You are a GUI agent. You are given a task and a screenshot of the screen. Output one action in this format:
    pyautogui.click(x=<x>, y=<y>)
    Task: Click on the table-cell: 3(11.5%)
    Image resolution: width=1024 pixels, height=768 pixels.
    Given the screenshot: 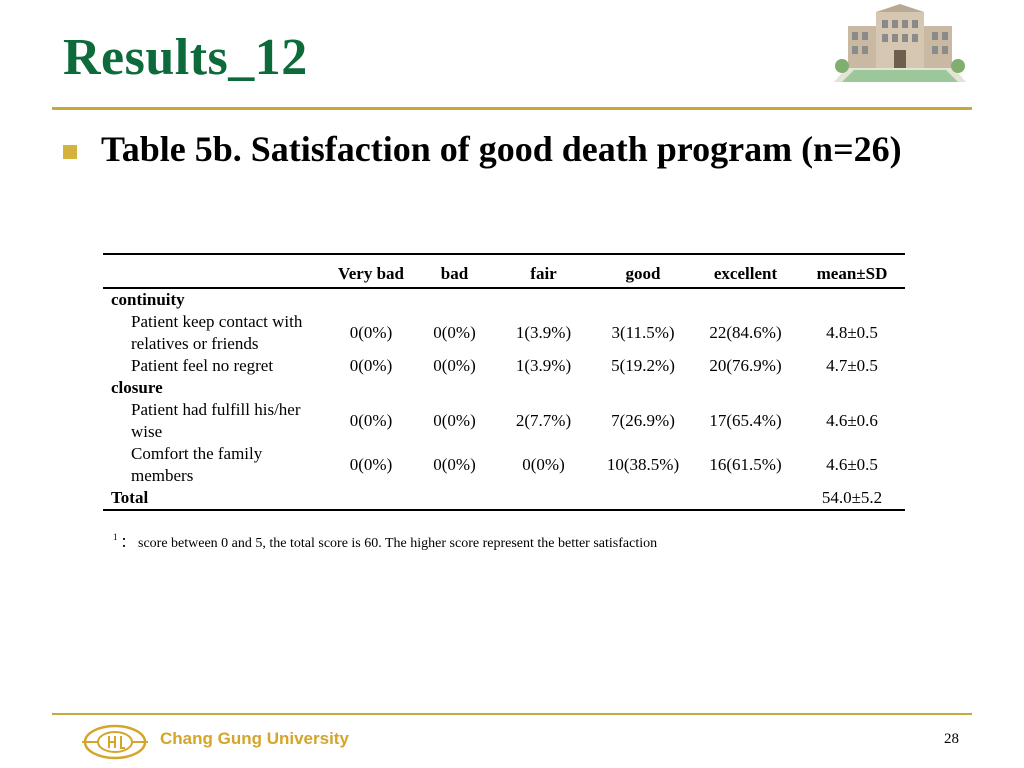 What is the action you would take?
    pyautogui.click(x=643, y=332)
    